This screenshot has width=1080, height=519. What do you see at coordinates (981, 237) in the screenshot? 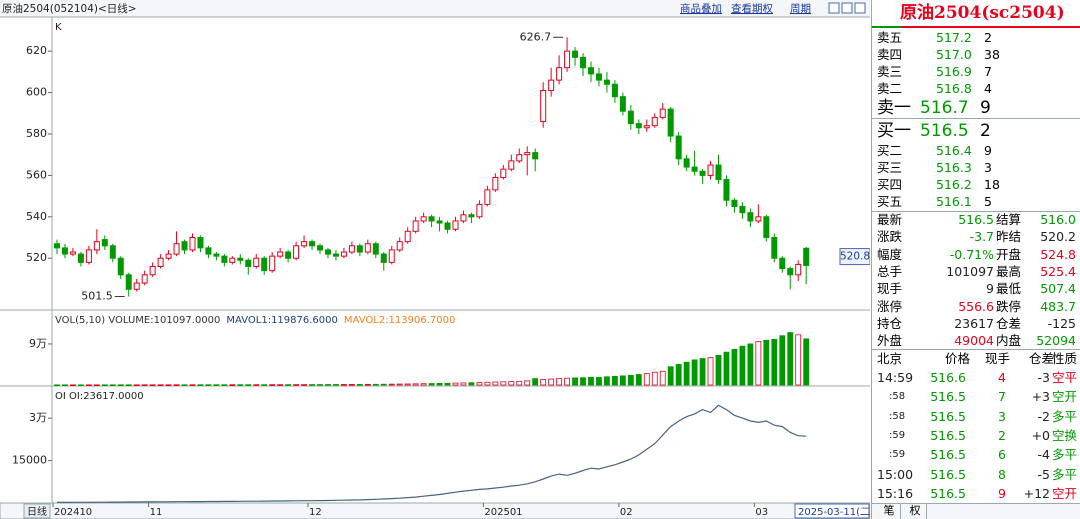
I see `stat-value: -3.7` at bounding box center [981, 237].